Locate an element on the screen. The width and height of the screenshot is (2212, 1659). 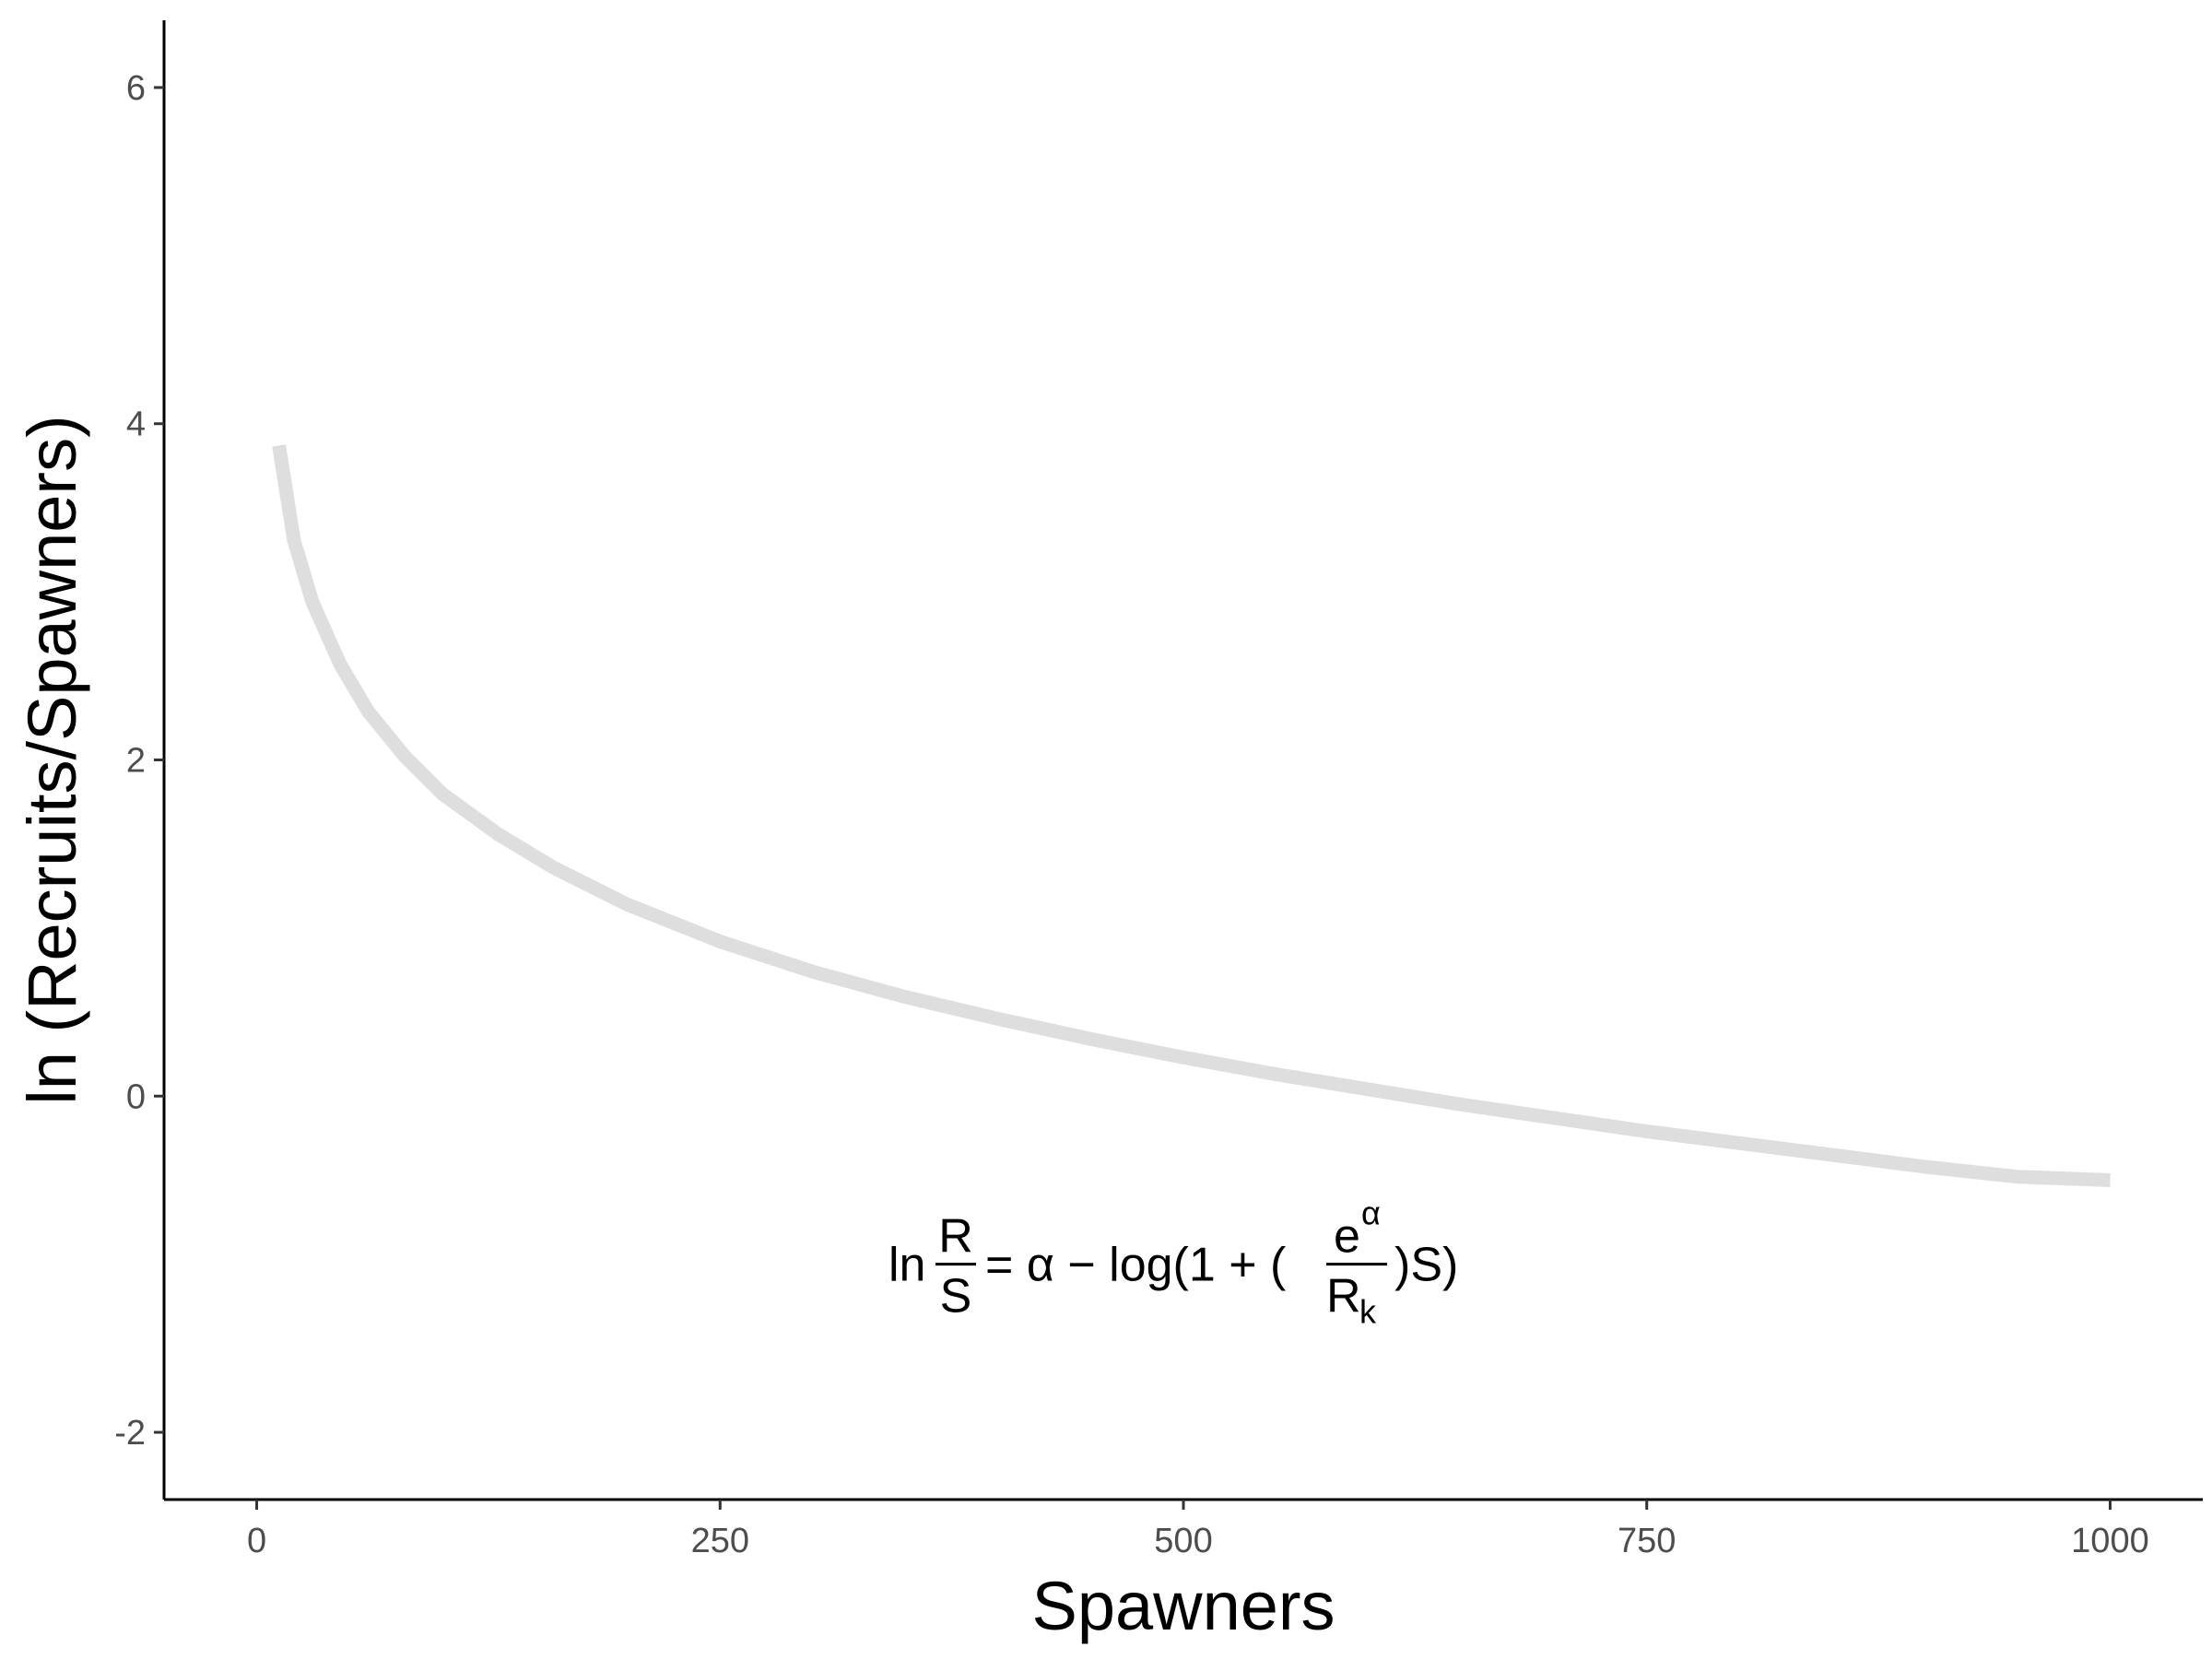
equation-fraction2-denominator: R is located at coordinates (1343, 1297).